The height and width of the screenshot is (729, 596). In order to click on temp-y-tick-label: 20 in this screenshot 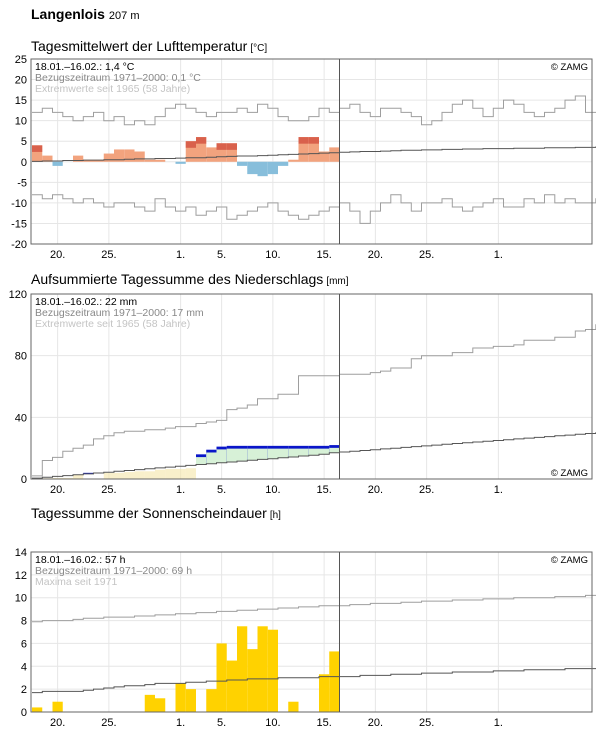, I will do `click(21, 81)`.